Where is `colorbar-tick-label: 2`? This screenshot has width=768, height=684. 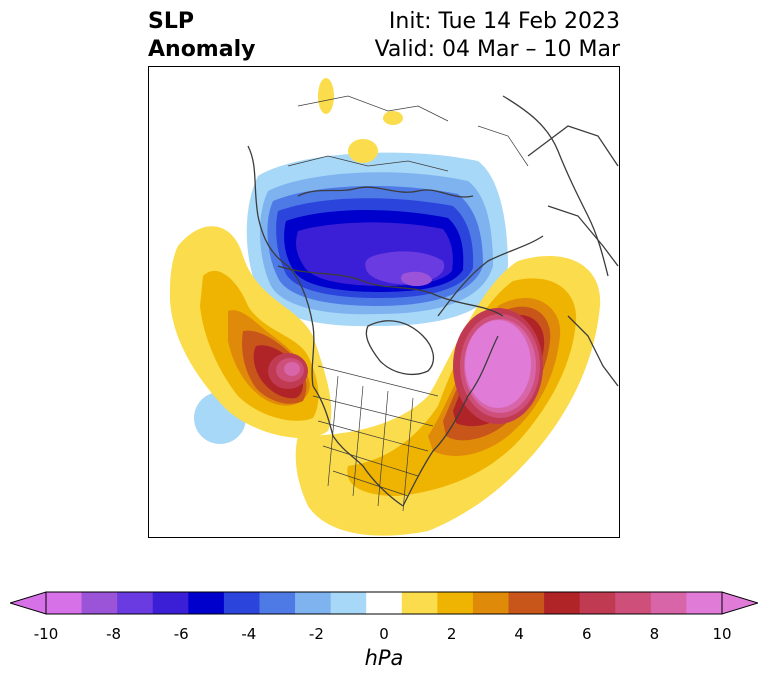 colorbar-tick-label: 2 is located at coordinates (451, 634).